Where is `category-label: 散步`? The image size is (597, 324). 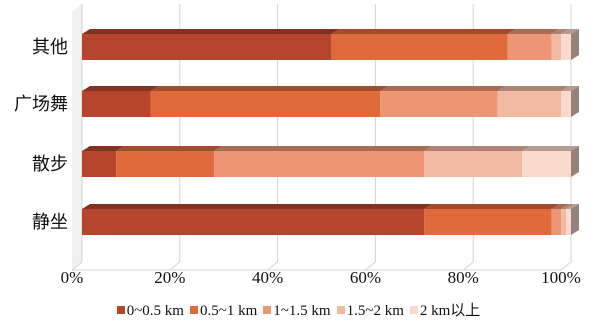
category-label: 散步 is located at coordinates (50, 164).